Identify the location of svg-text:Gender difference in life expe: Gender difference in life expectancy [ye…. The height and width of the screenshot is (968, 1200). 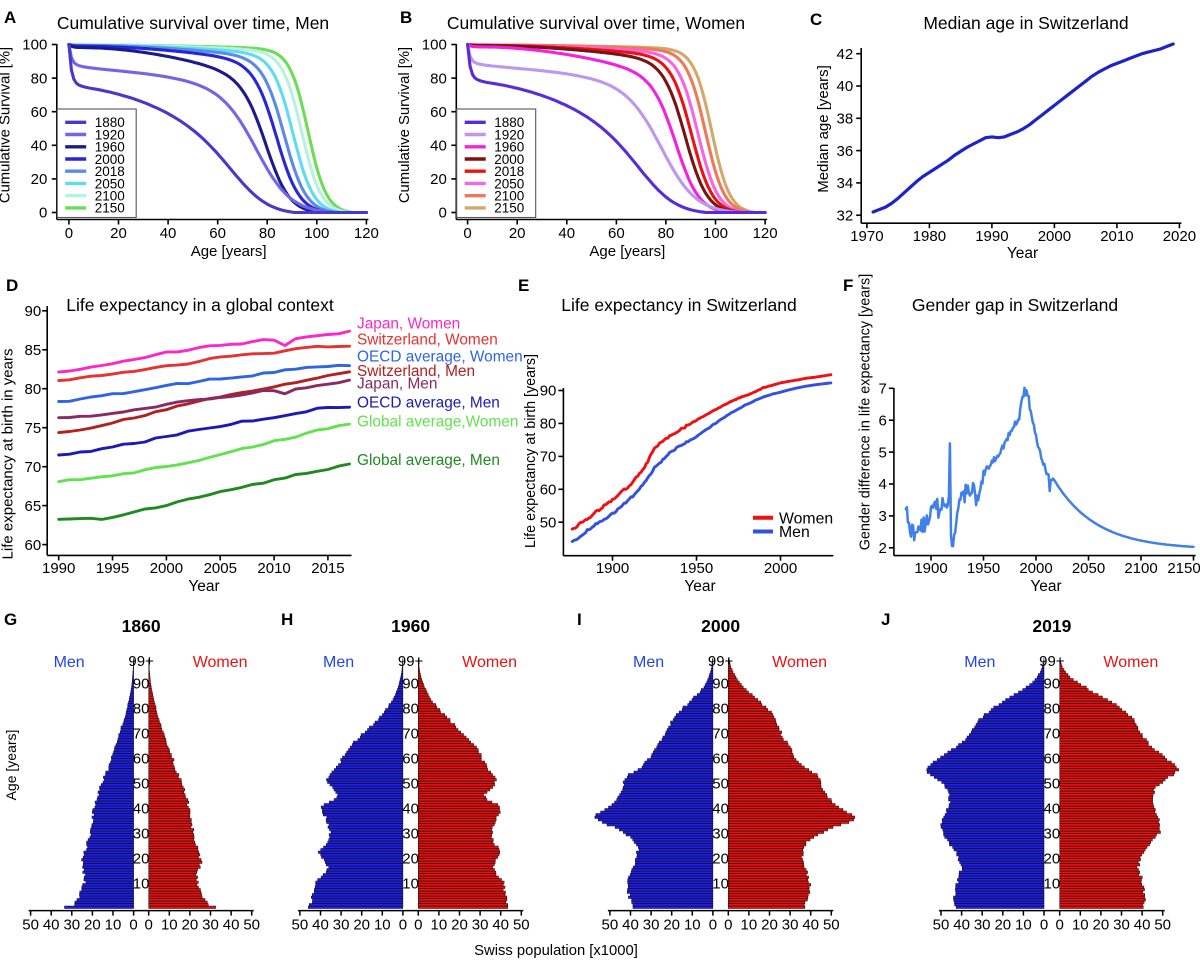
(866, 412).